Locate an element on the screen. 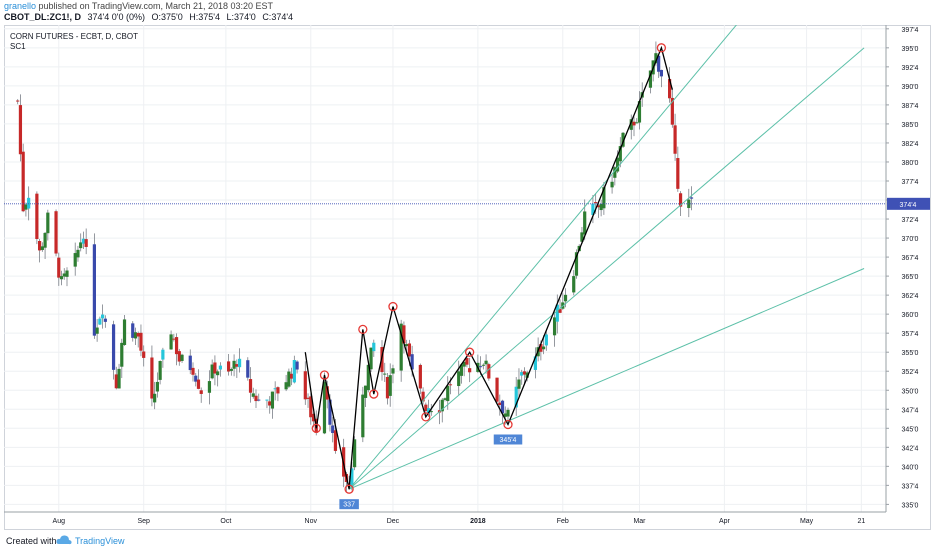  y-tick-label: 337'4 is located at coordinates (910, 486).